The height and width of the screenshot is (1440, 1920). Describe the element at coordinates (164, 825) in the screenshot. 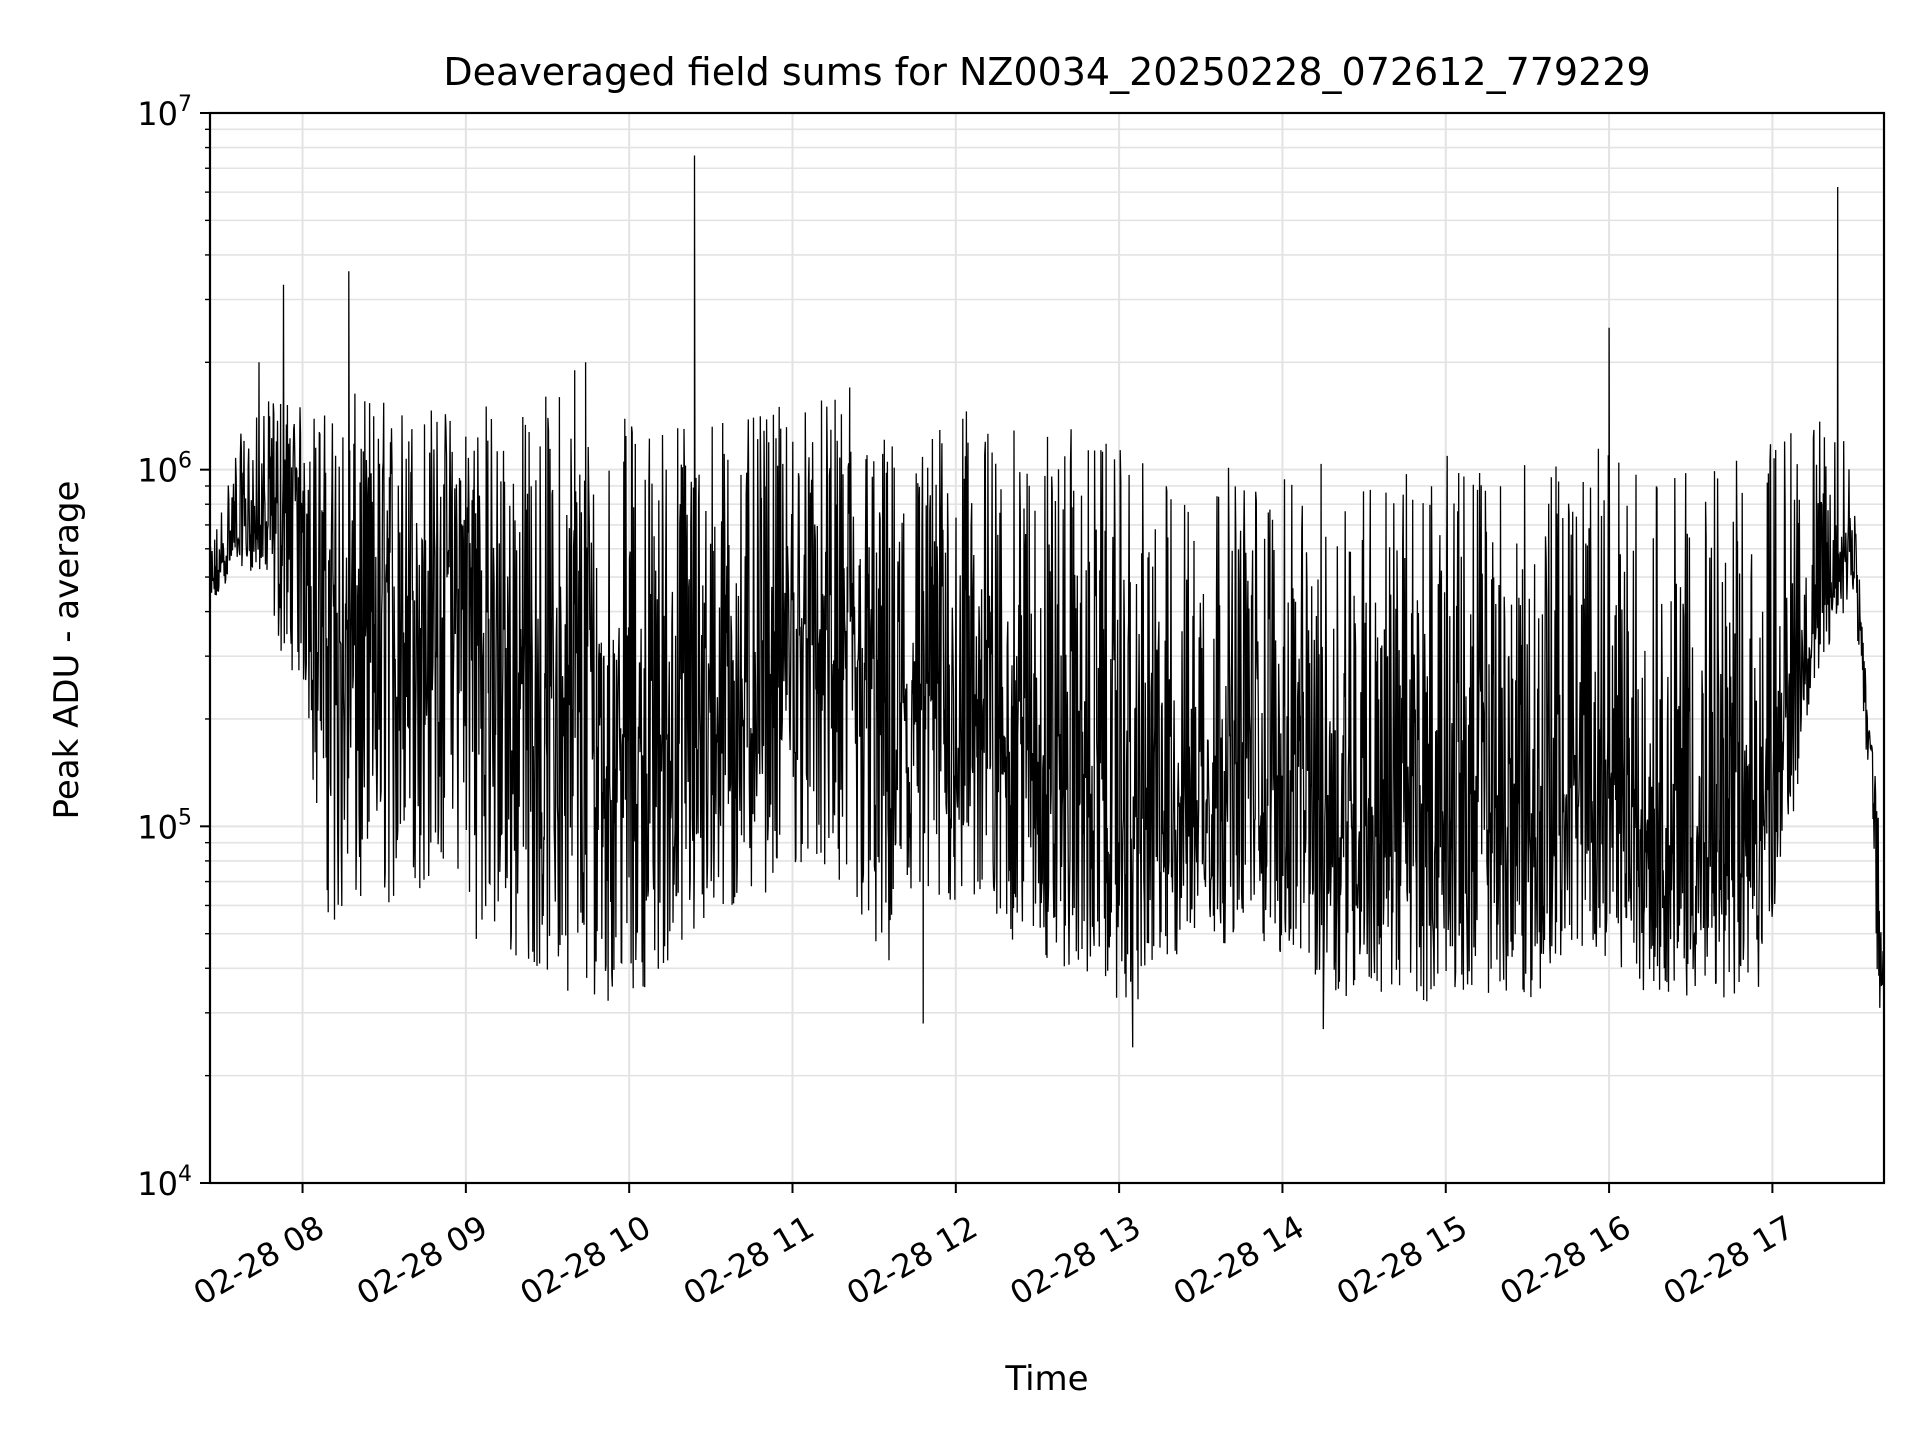

I see `y-tick-label: 105` at that location.